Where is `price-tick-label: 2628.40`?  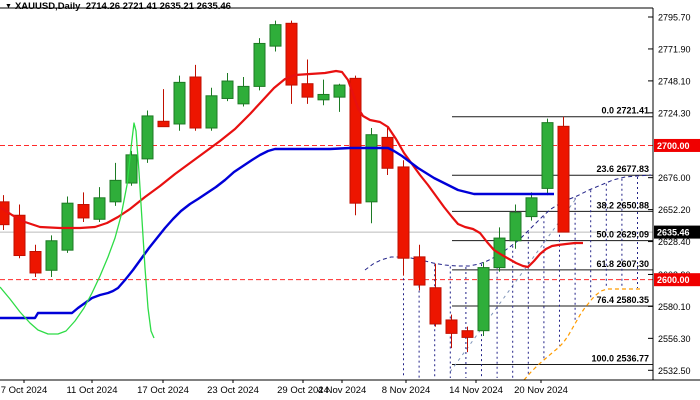 price-tick-label: 2628.40 is located at coordinates (674, 242).